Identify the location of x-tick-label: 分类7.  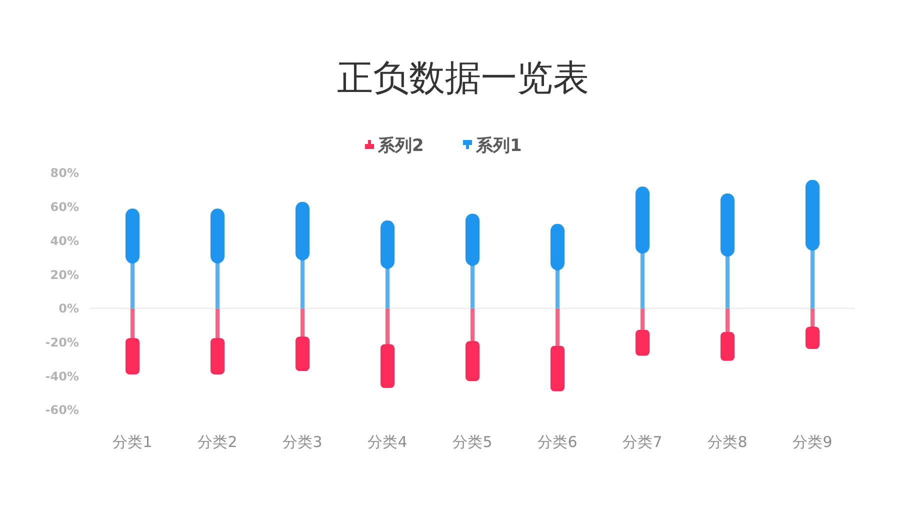
(642, 442).